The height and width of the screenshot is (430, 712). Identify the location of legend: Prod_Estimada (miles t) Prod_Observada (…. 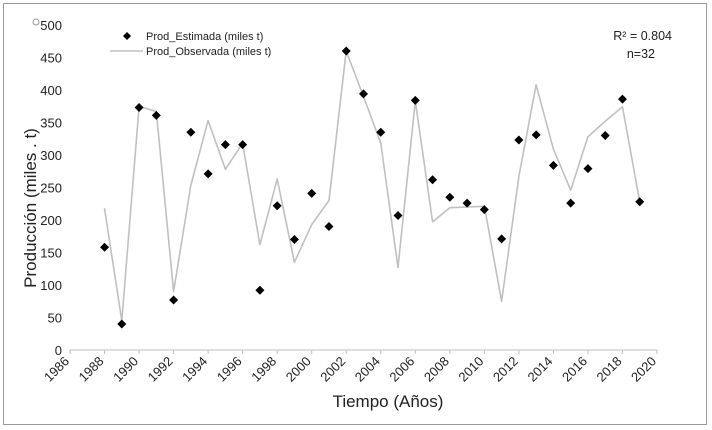
(151, 38).